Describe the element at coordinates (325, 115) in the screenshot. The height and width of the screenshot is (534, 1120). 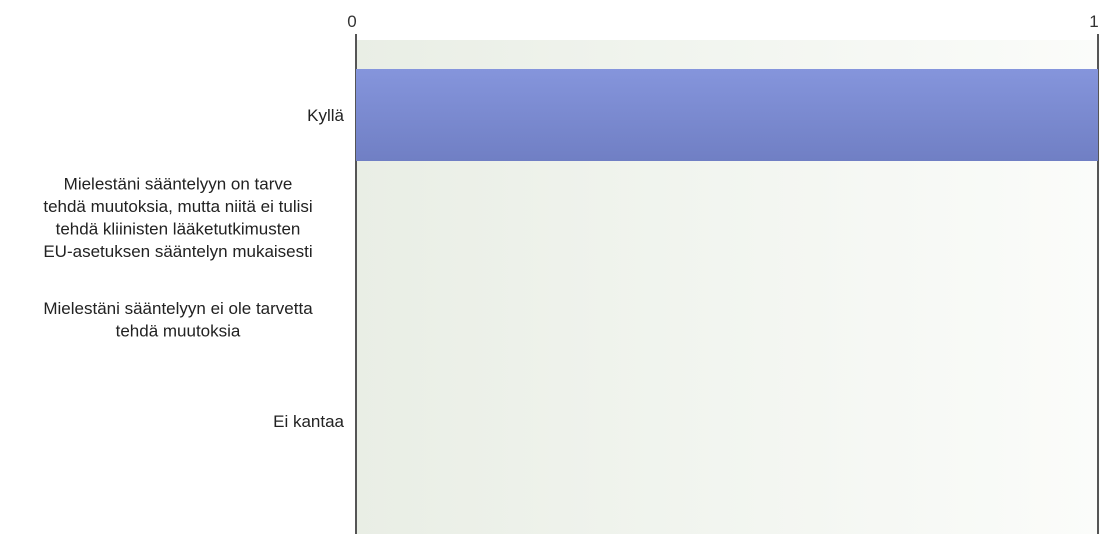
I see `category-label-0: Kyllä` at that location.